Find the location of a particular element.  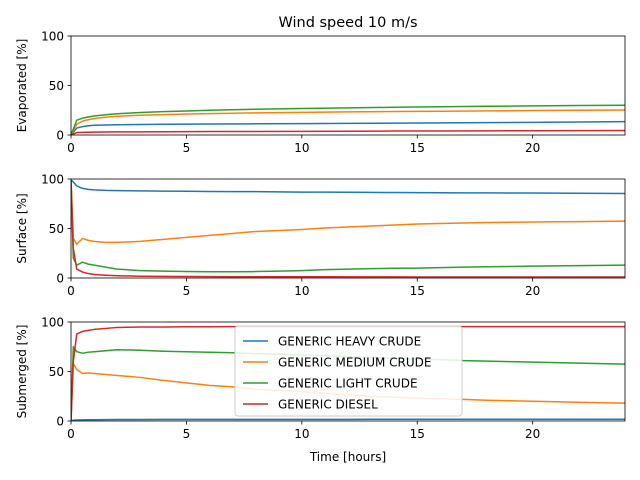

evaporated-y-tick-label: 0 is located at coordinates (60, 135).